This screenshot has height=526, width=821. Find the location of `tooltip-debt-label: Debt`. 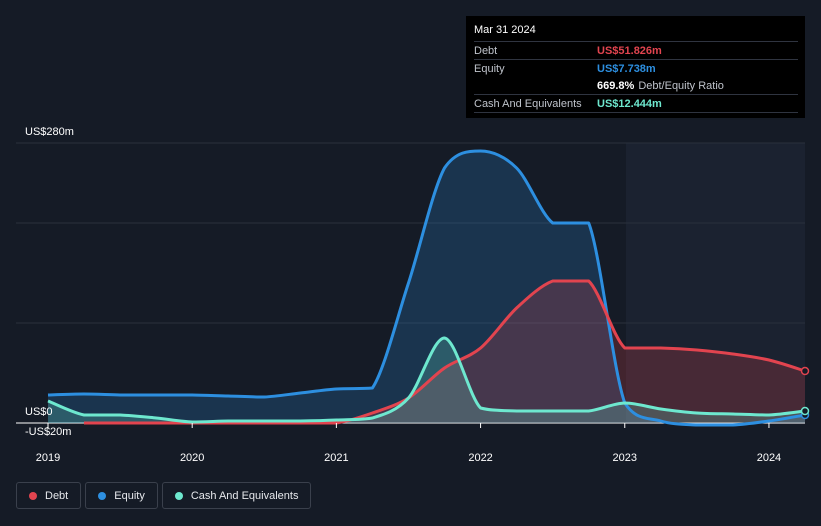

tooltip-debt-label: Debt is located at coordinates (486, 50).